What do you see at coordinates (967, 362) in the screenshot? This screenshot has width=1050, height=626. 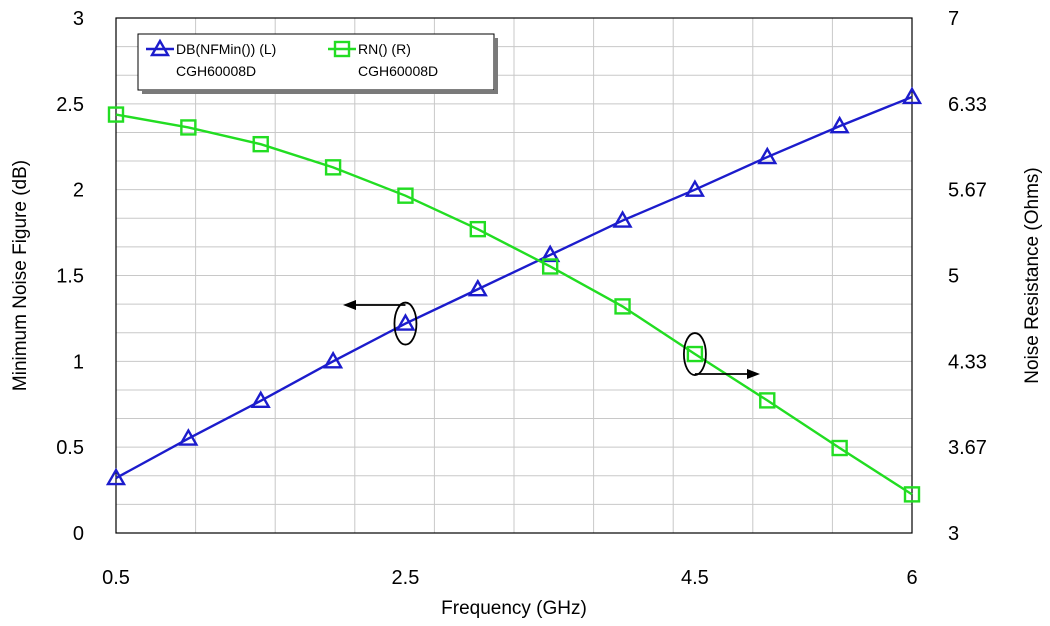 I see `y-right-tick-label: 4.33` at bounding box center [967, 362].